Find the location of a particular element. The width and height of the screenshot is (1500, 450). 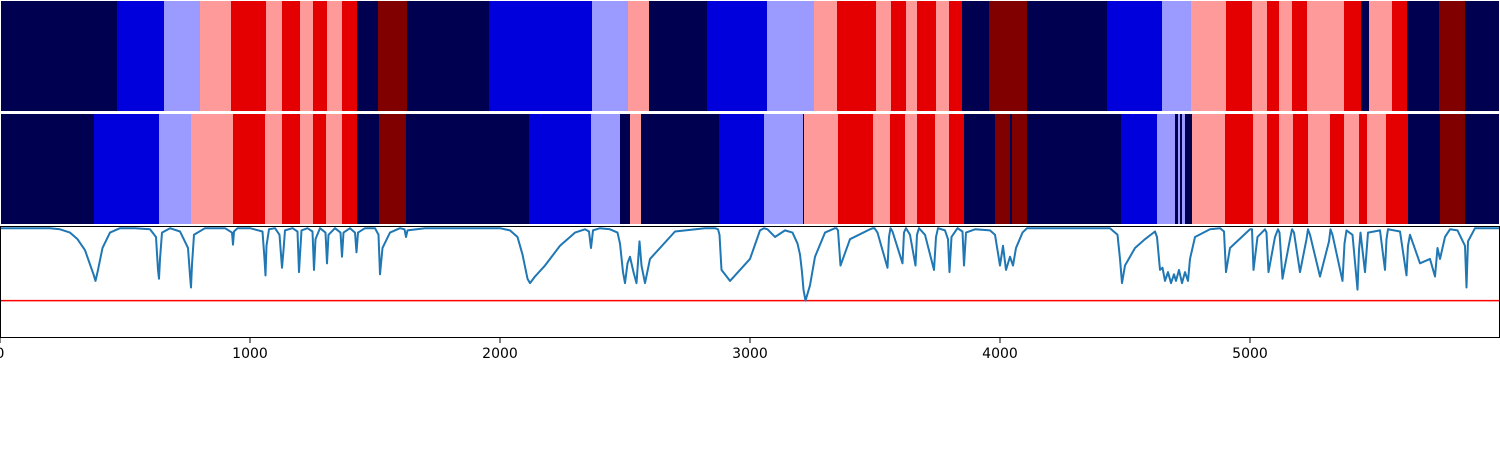

x-tick-label-1000: 1000 is located at coordinates (250, 354).